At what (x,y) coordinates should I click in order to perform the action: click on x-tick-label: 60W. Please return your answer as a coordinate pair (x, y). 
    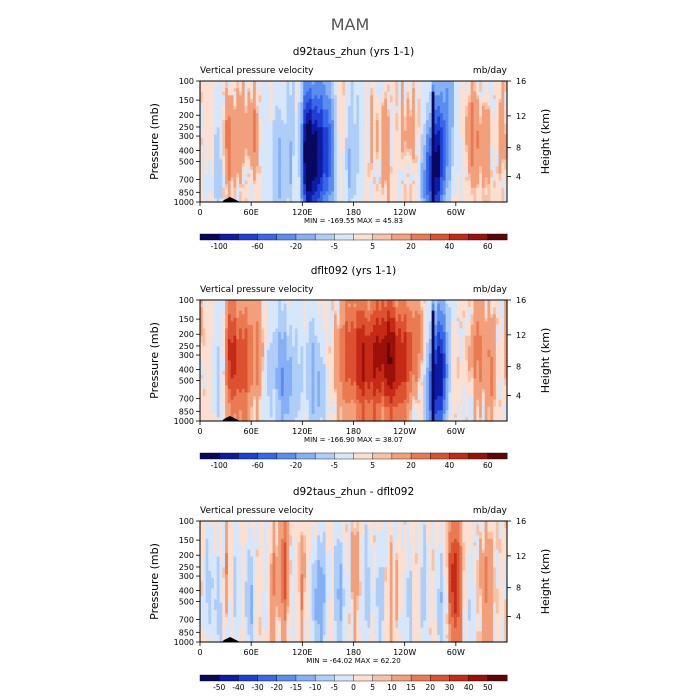
    Looking at the image, I should click on (456, 212).